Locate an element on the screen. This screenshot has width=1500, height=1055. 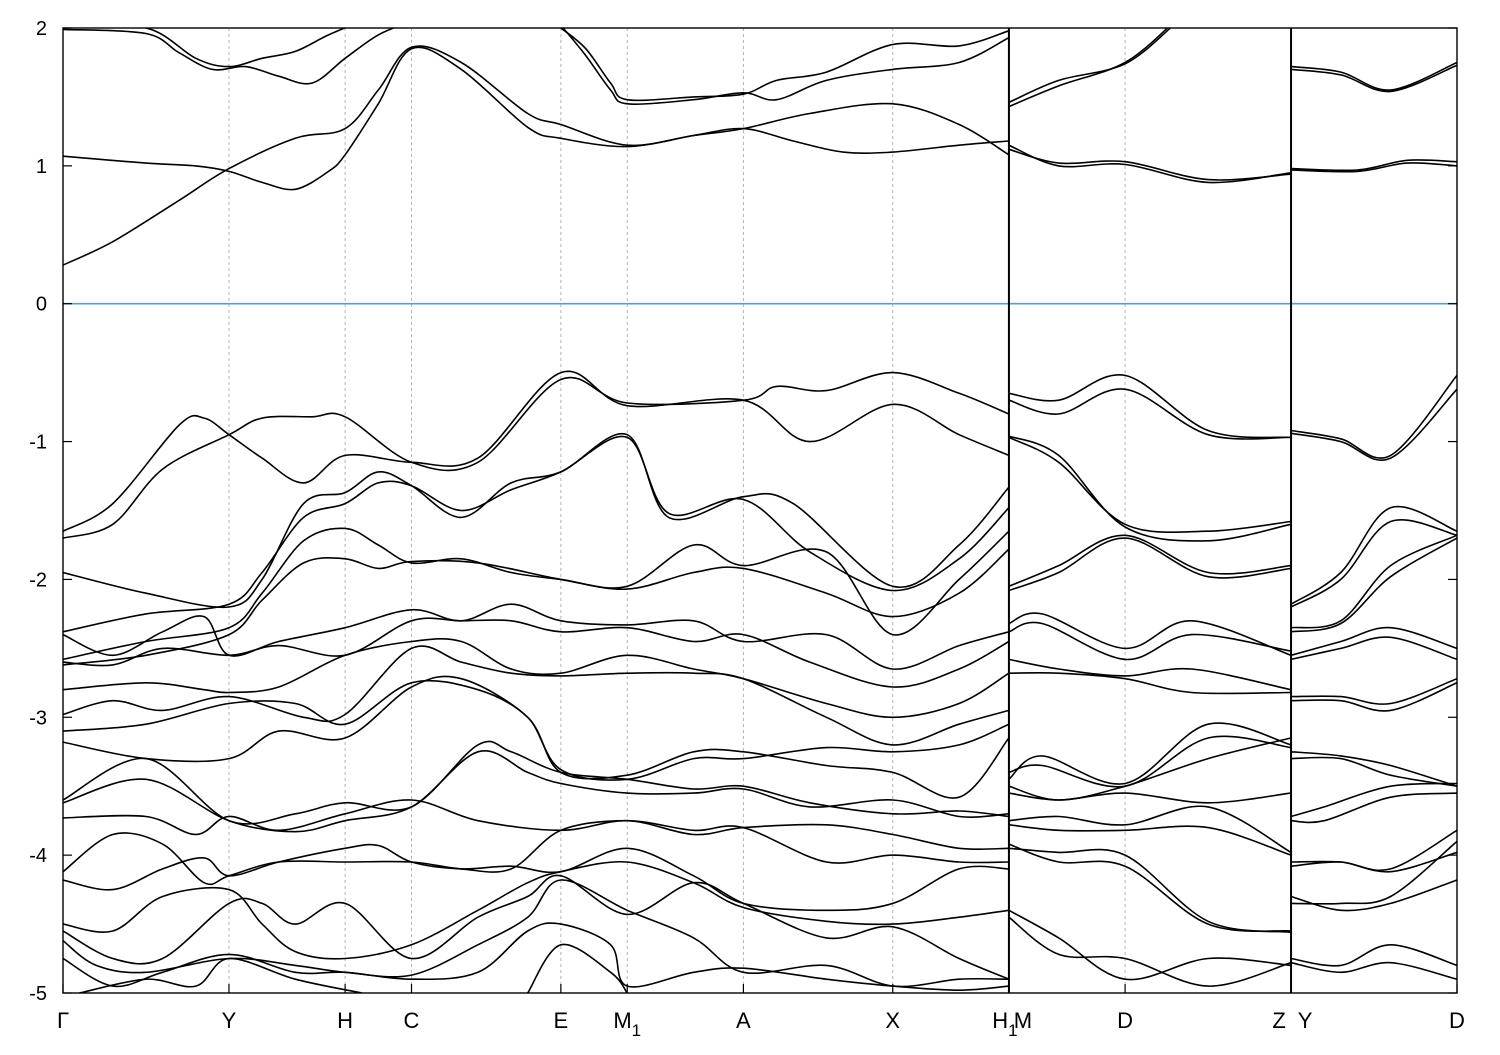
k-point-label-11: Z is located at coordinates (1278, 1020).